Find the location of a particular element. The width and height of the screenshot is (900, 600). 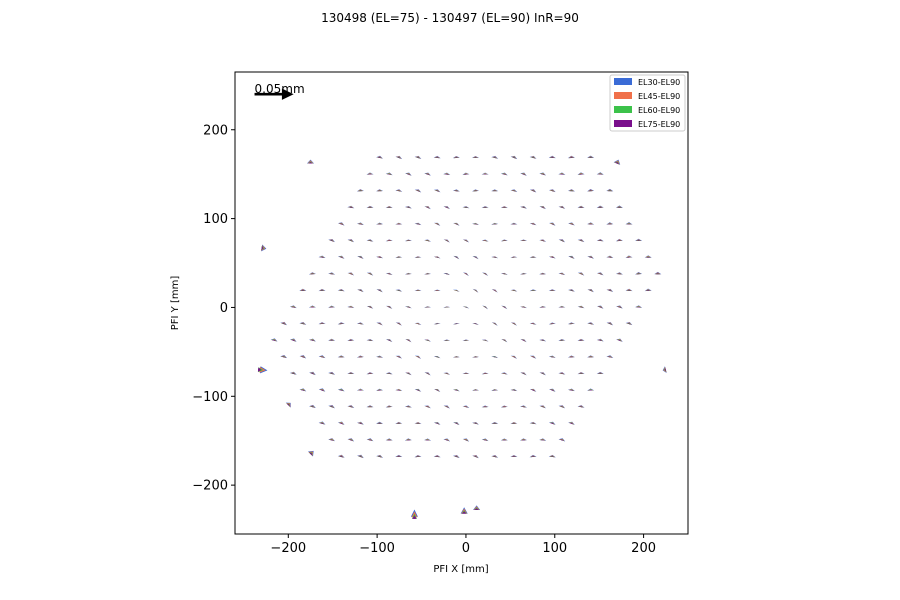

x-tick-label: 100 is located at coordinates (554, 548).